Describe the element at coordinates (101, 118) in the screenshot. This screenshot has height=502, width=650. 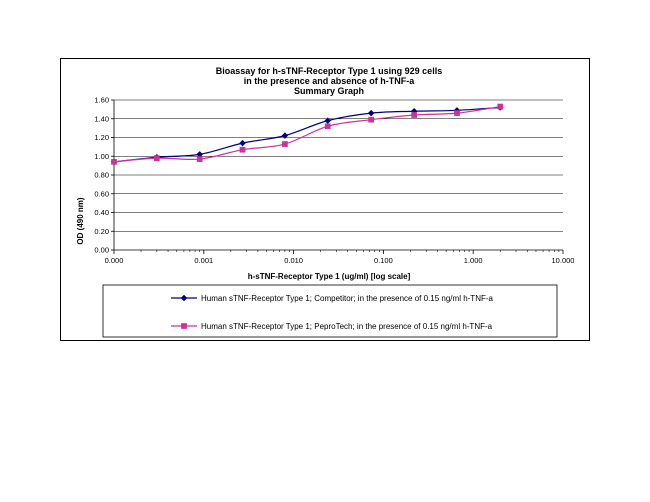
I see `y-tick-label: 1.40` at that location.